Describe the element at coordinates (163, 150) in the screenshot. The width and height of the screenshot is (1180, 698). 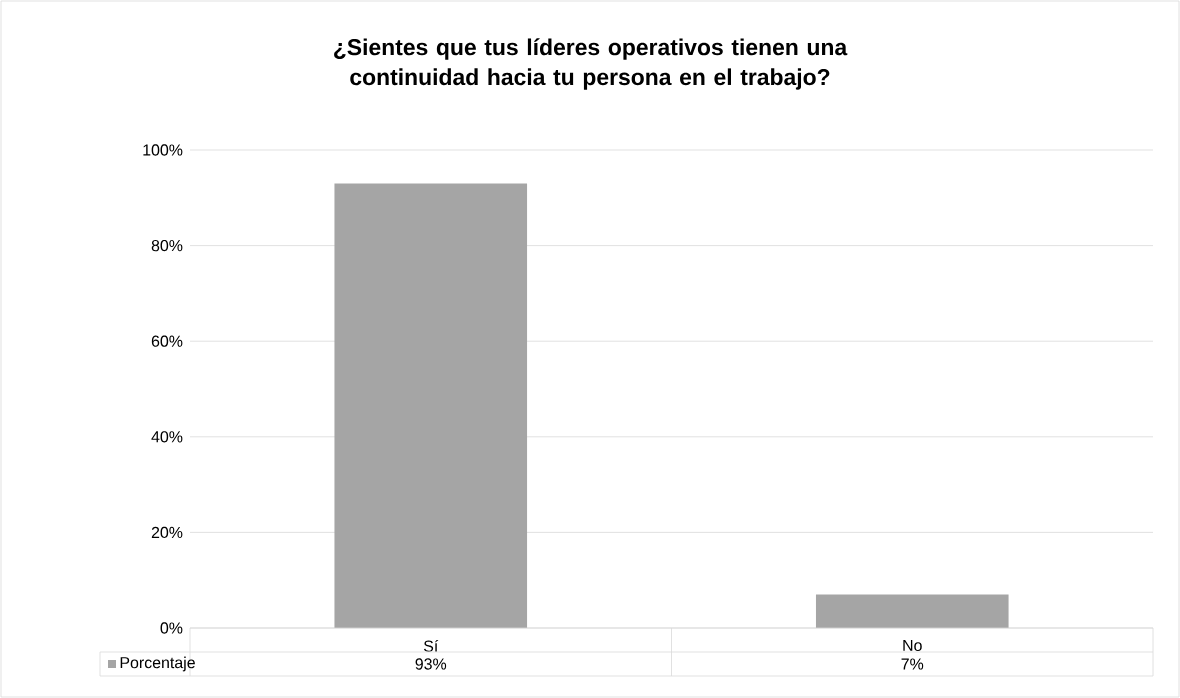
I see `y-tick-label: 100%` at that location.